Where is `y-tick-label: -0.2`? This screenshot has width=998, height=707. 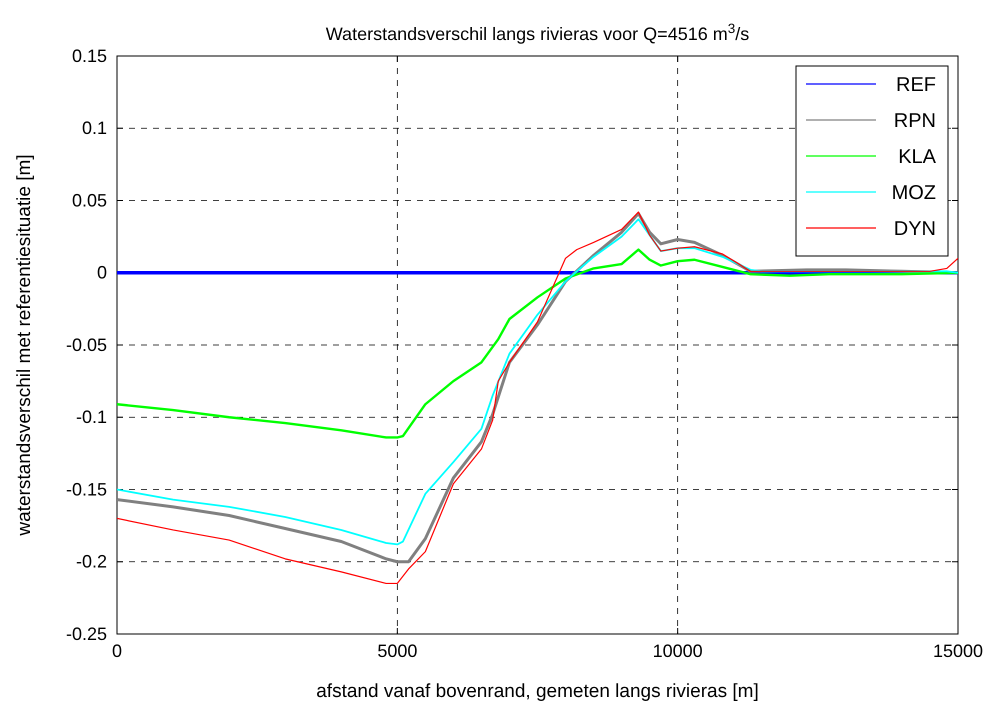
y-tick-label: -0.2 is located at coordinates (91, 562).